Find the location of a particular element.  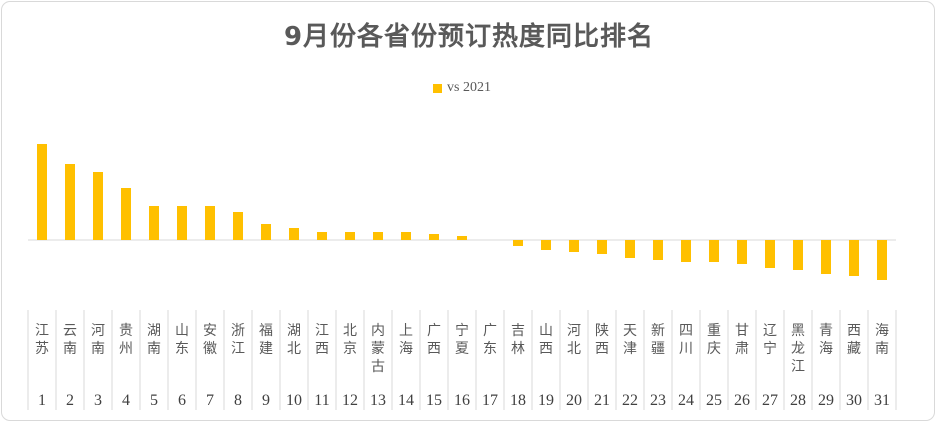

chart-title: 9月份各省份预订热度同比排名 is located at coordinates (469, 37).